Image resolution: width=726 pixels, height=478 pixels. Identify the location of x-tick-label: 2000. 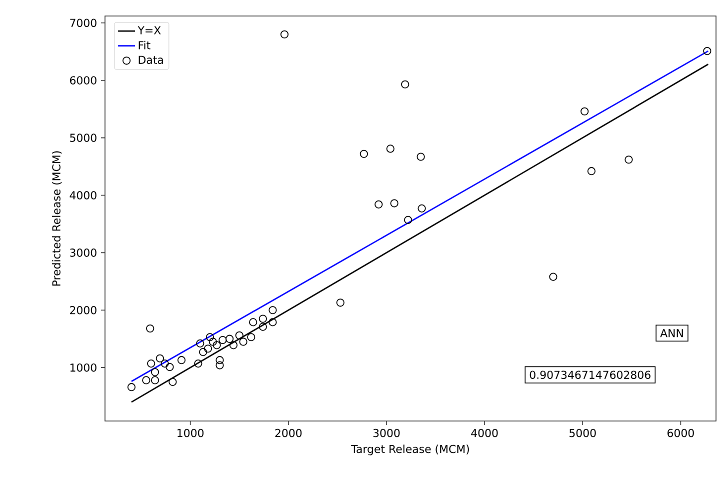
(288, 433).